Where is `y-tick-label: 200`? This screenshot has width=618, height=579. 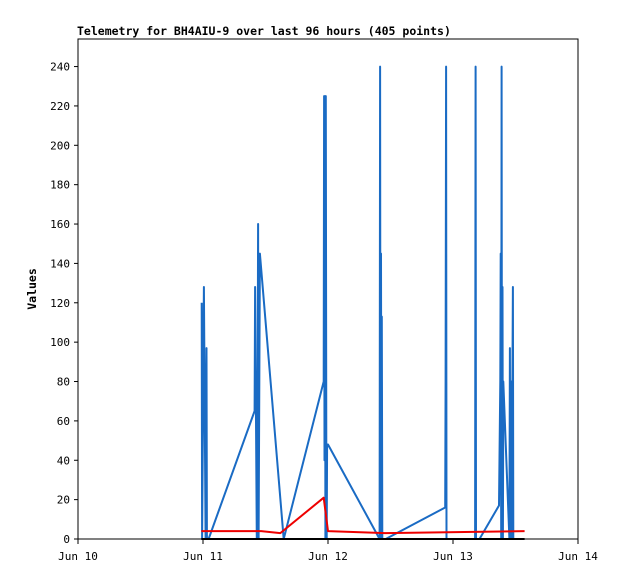 y-tick-label: 200 is located at coordinates (60, 145).